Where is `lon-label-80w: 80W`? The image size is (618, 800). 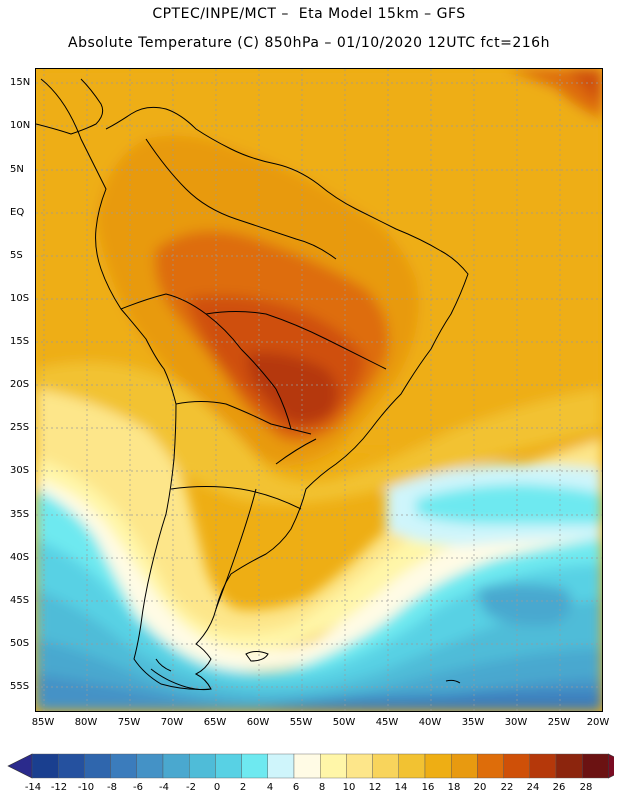 lon-label-80w: 80W is located at coordinates (86, 722).